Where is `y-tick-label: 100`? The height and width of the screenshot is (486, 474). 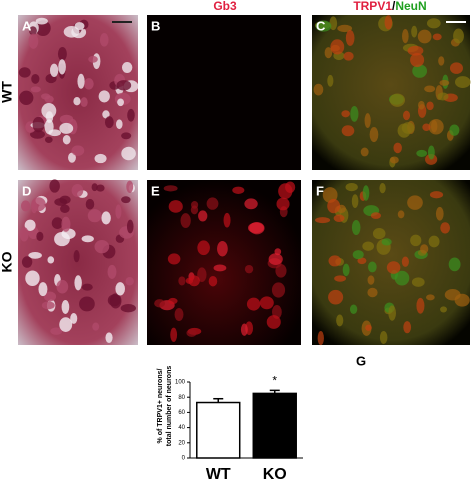
y-tick-label: 100 is located at coordinates (180, 383).